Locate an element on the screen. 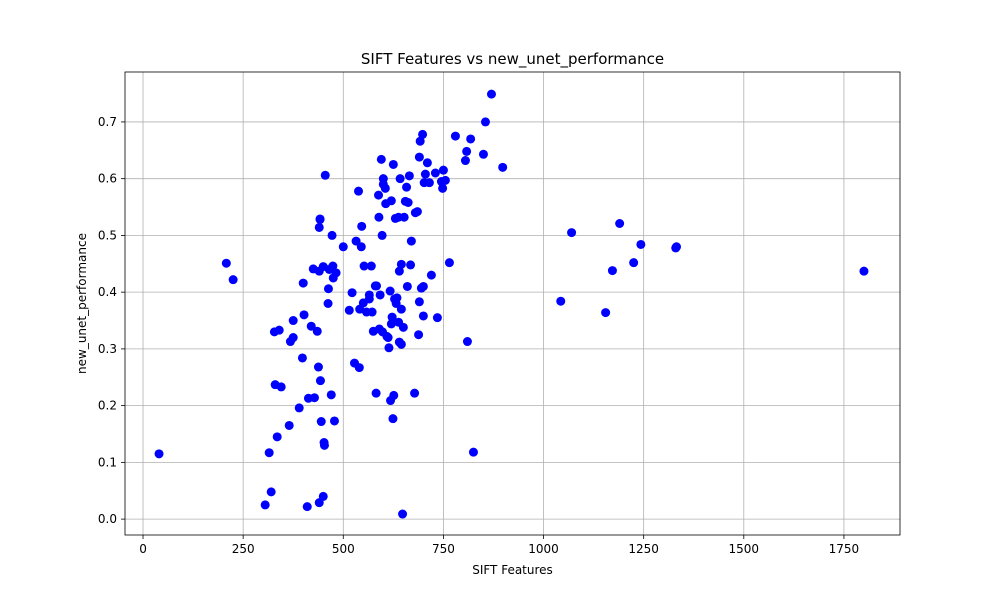  y-axis-ticks: 0.0 0.1 0.2 0.3 0.4 0.5 0.6 0.7 is located at coordinates (111, 320).